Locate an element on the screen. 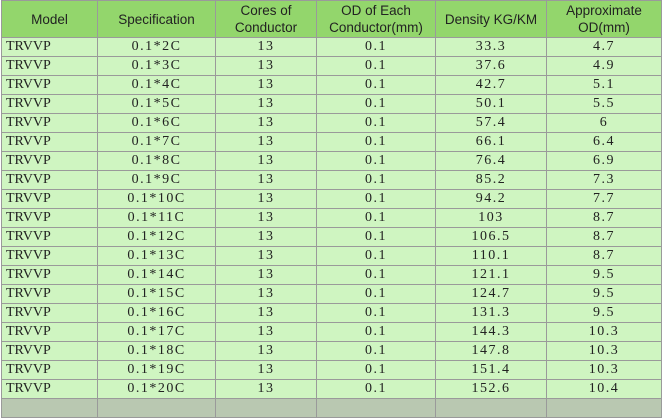 The width and height of the screenshot is (662, 420). table-cell: 10.4 is located at coordinates (604, 389).